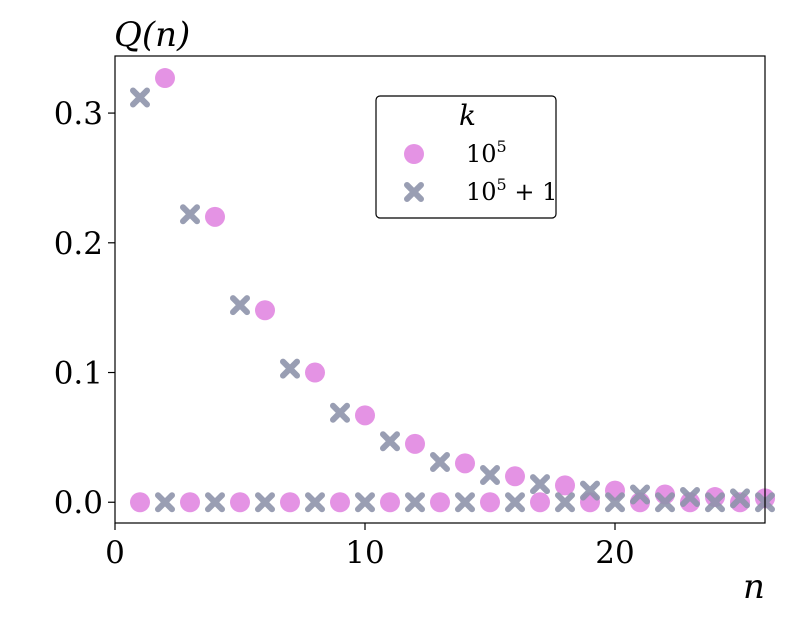 This screenshot has width=797, height=620. Describe the element at coordinates (78, 244) in the screenshot. I see `y-tick-label: 0.2` at that location.